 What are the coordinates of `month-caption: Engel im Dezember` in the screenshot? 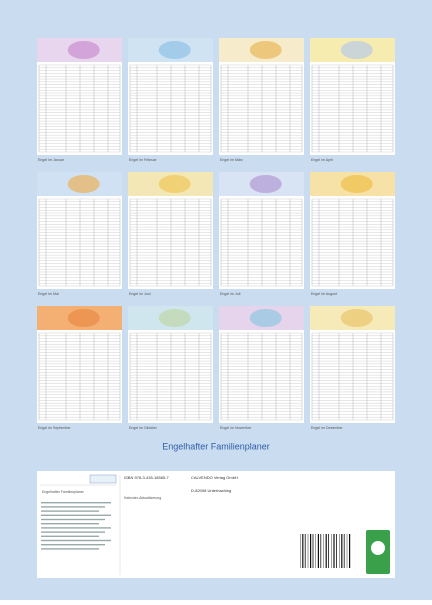 It's located at (327, 428).